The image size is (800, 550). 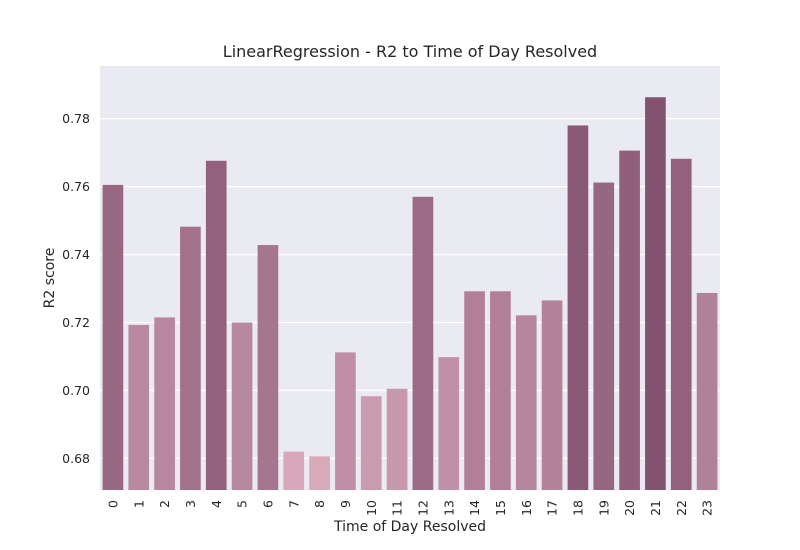 I want to click on x-tick-label: 7, so click(x=293, y=504).